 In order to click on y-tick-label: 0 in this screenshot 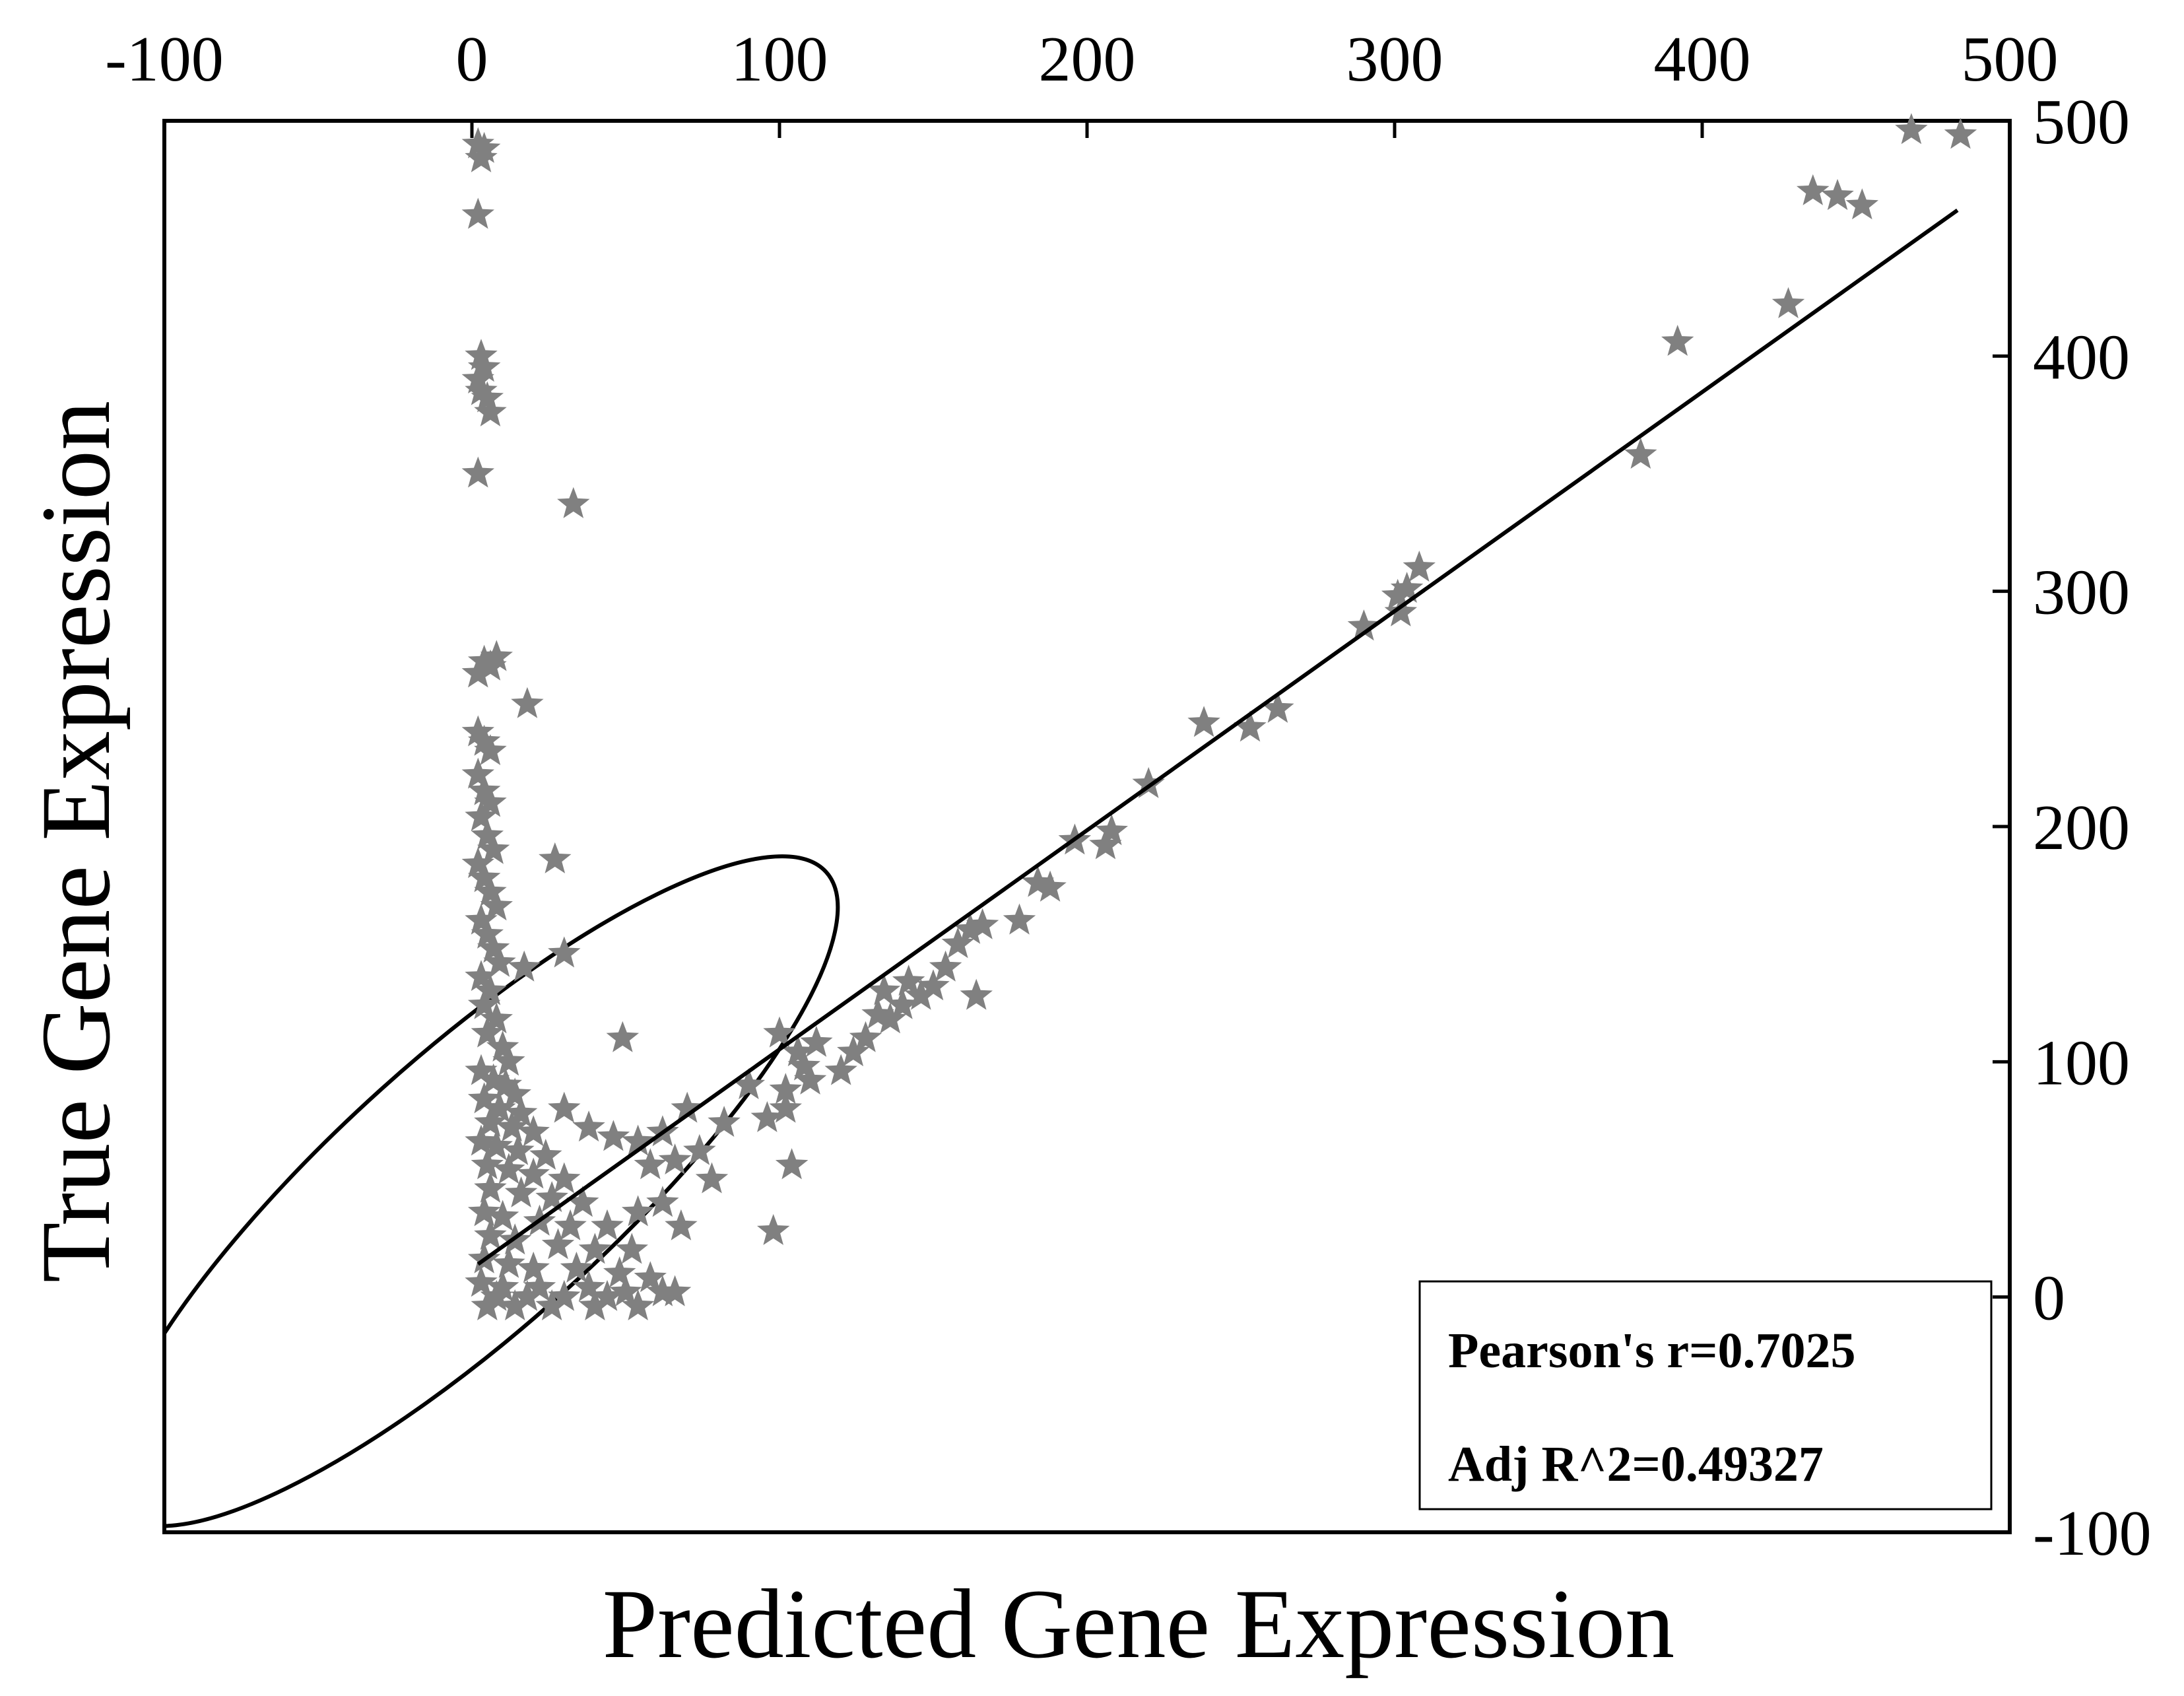, I will do `click(2049, 1298)`.